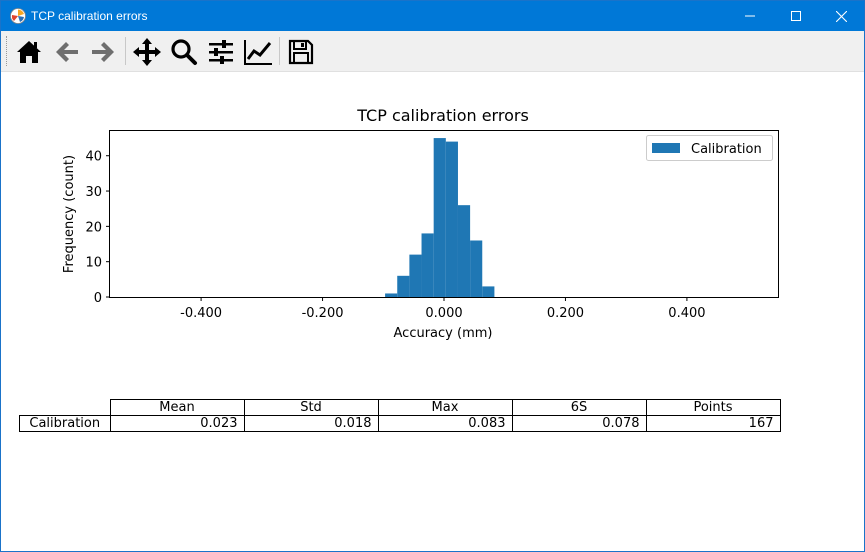 This screenshot has width=865, height=552. Describe the element at coordinates (93, 227) in the screenshot. I see `y-tick-label: 20` at that location.